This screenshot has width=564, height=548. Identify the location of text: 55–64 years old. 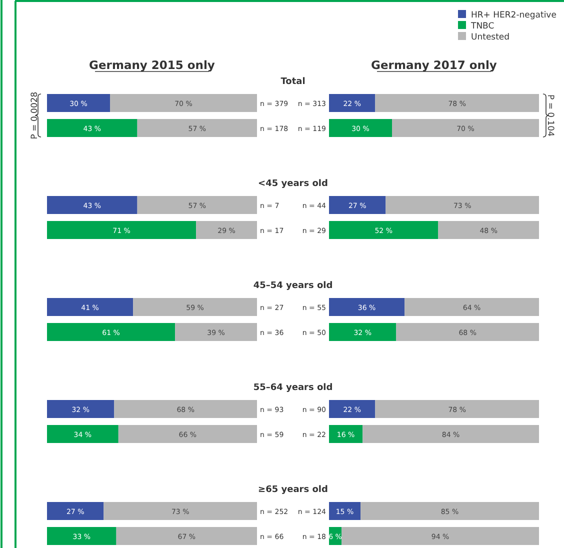
(293, 388).